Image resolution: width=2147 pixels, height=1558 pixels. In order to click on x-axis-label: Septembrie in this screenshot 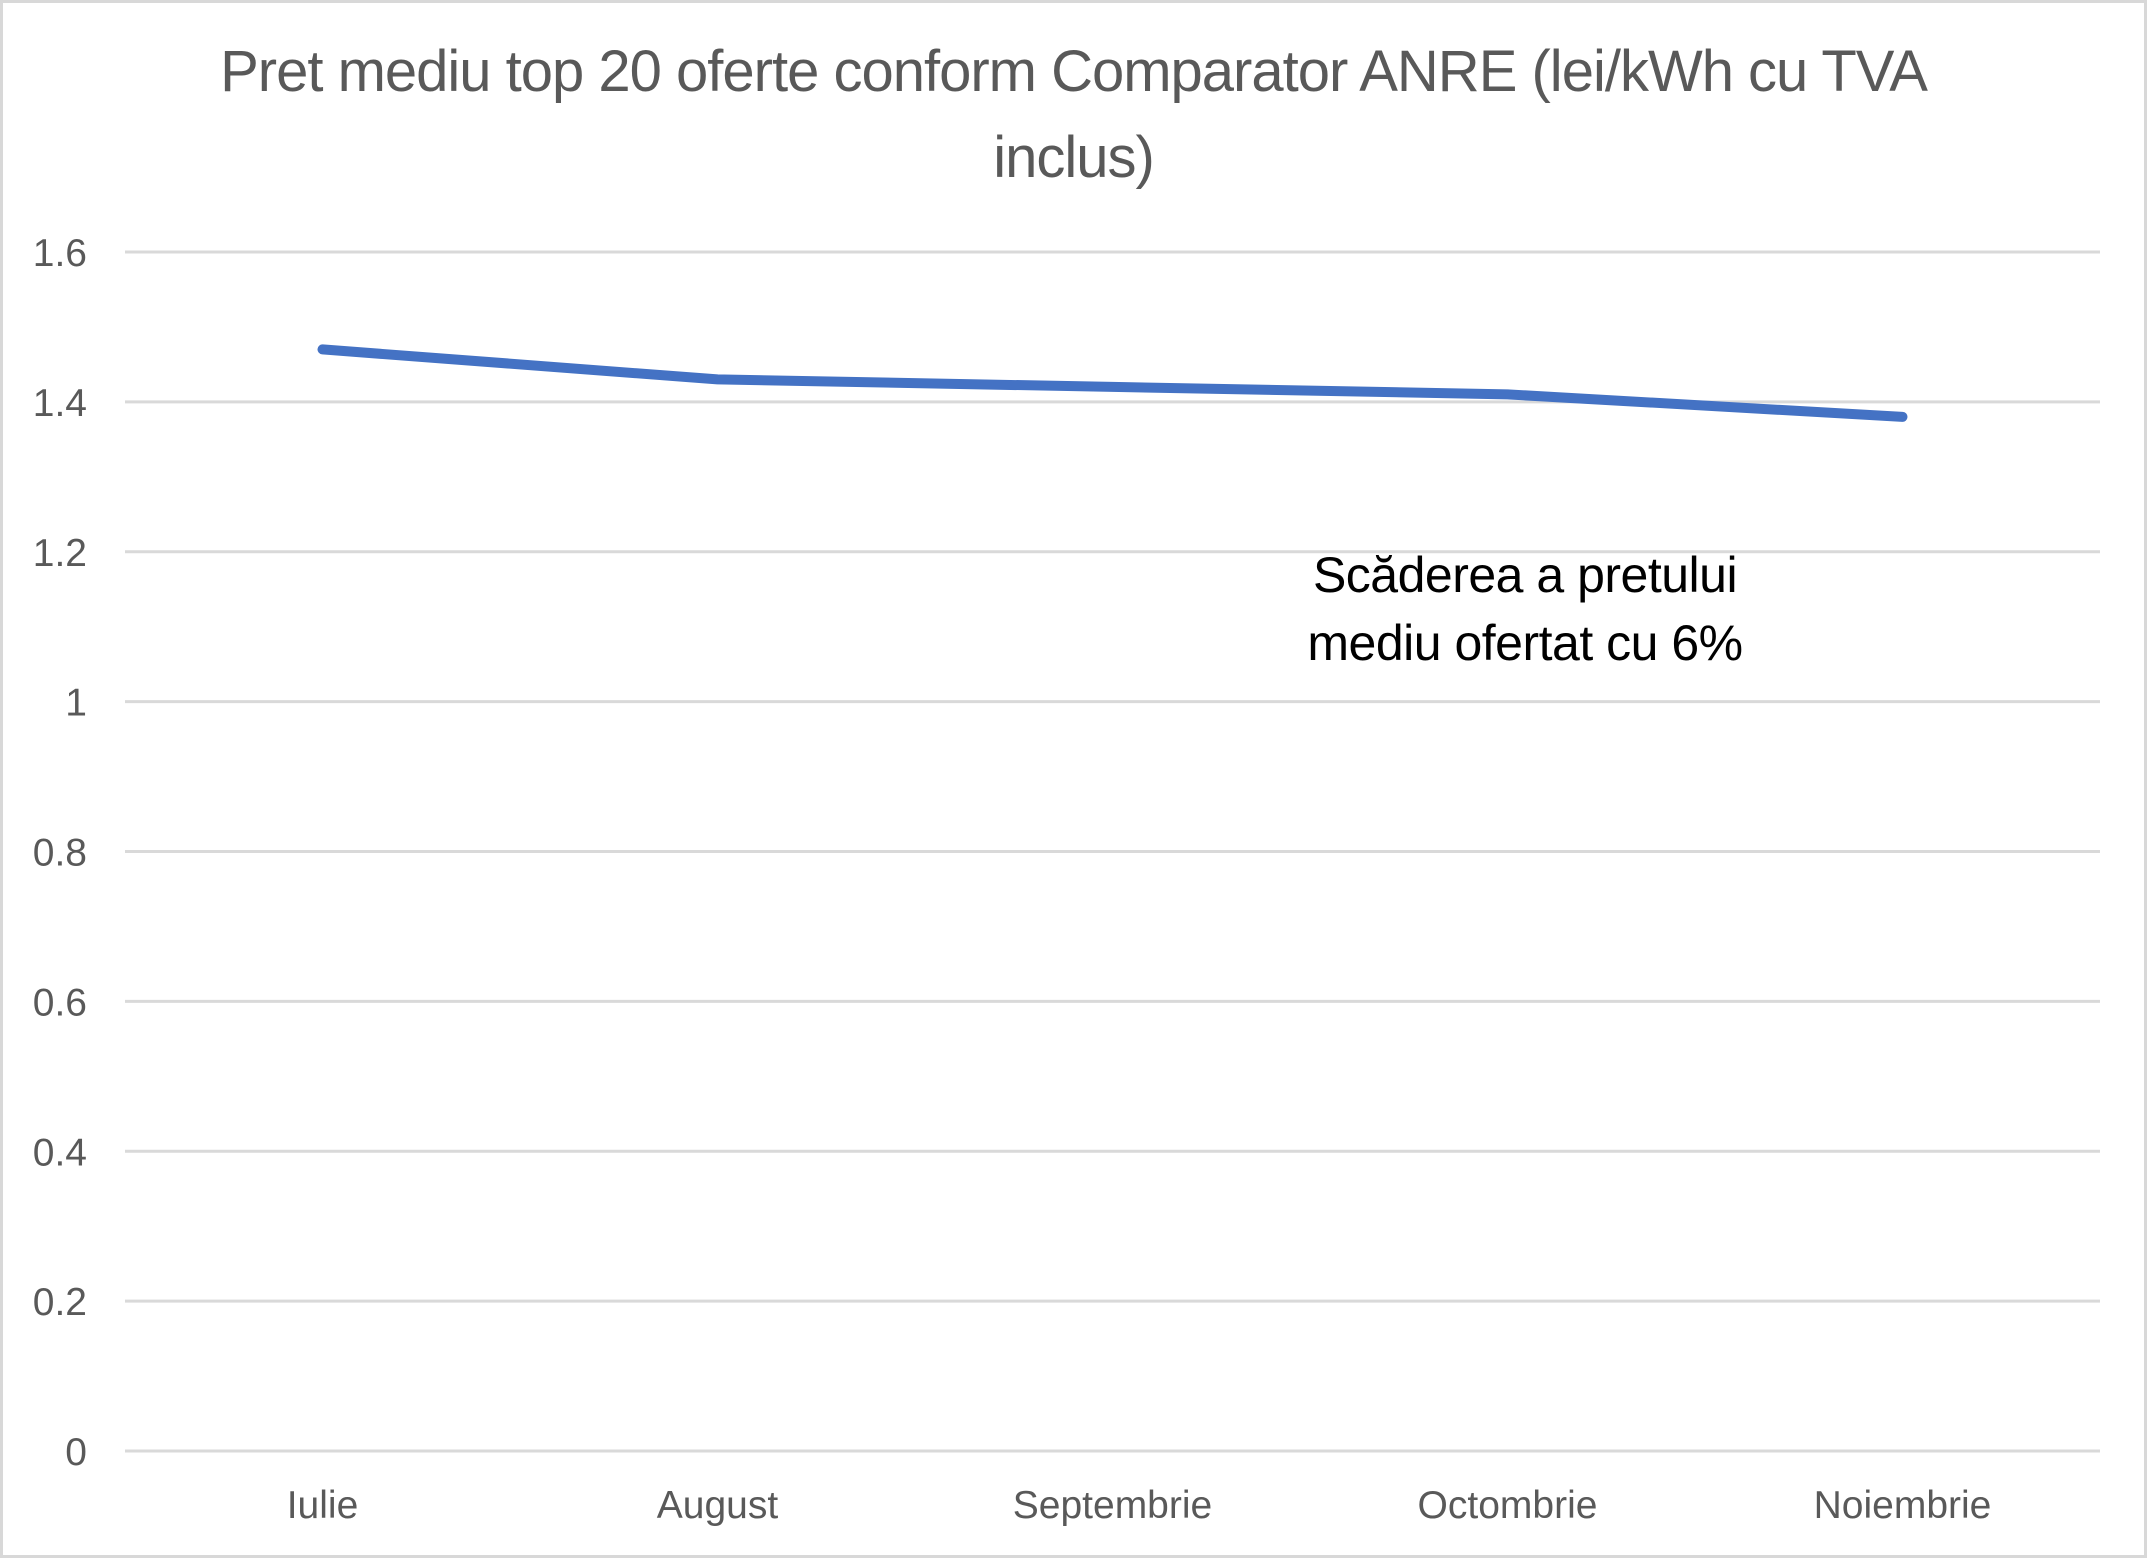, I will do `click(1112, 1505)`.